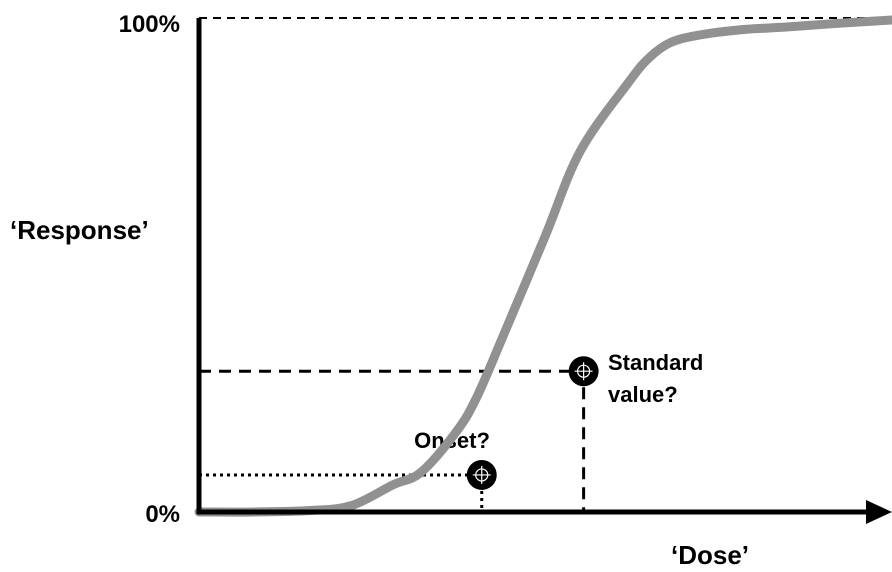 This screenshot has height=572, width=892. Describe the element at coordinates (655, 362) in the screenshot. I see `standard-value-label-line1: Standard` at that location.